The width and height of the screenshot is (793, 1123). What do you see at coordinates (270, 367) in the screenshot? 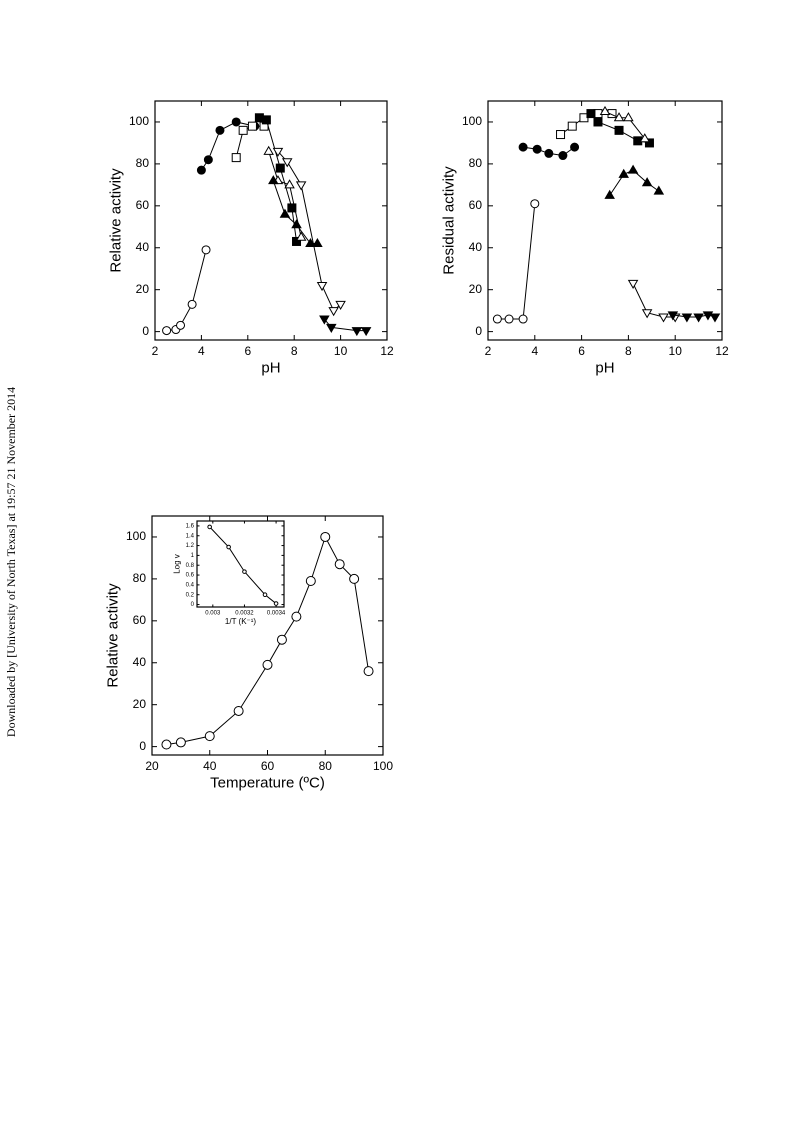
I see `x-axis-label: pH` at bounding box center [270, 367].